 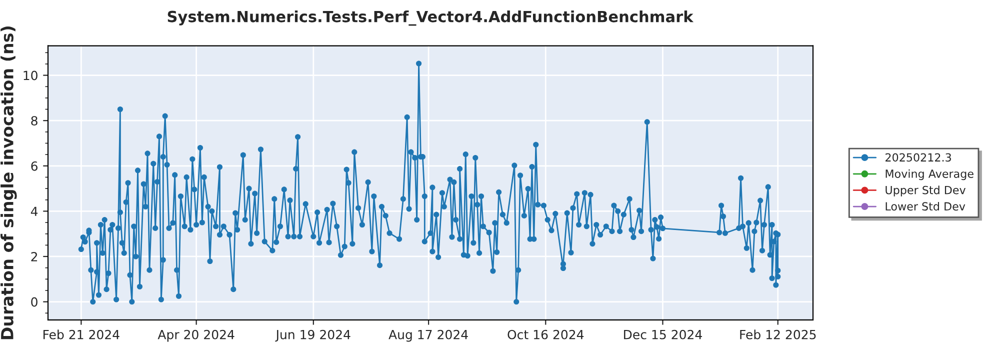 What do you see at coordinates (34, 302) in the screenshot?
I see `y-tick-label: 0` at bounding box center [34, 302].